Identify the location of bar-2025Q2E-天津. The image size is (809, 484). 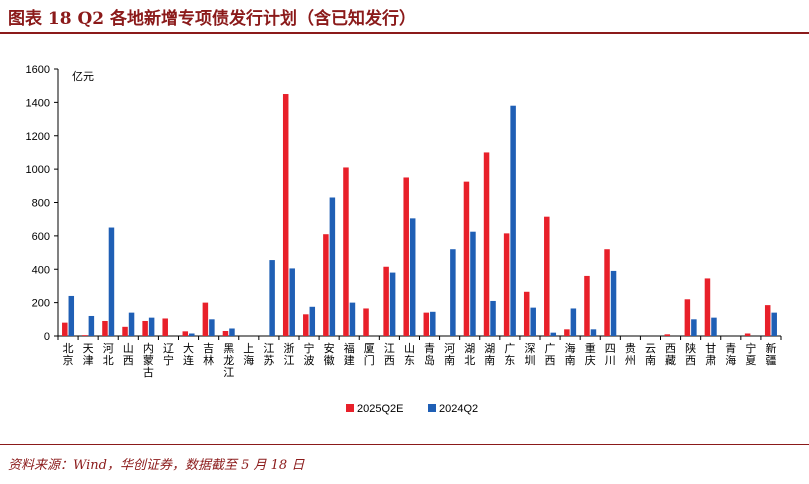
(85, 335).